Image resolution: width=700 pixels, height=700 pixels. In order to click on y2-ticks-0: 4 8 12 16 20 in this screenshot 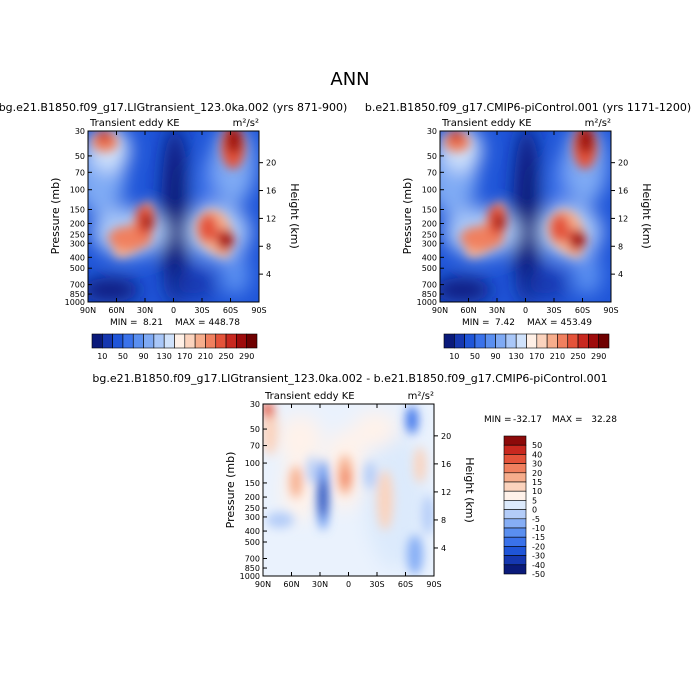, I will do `click(267, 219)`.